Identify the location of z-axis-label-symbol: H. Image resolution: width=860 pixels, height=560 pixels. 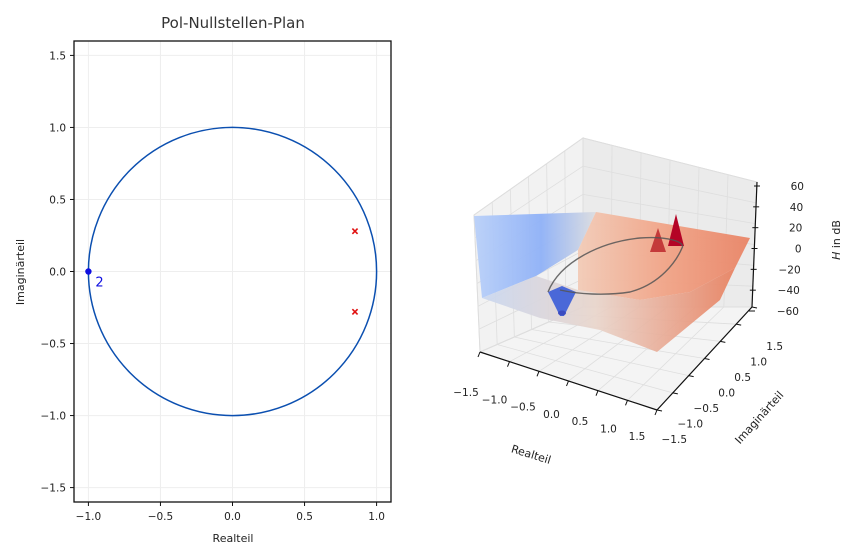
(836, 256).